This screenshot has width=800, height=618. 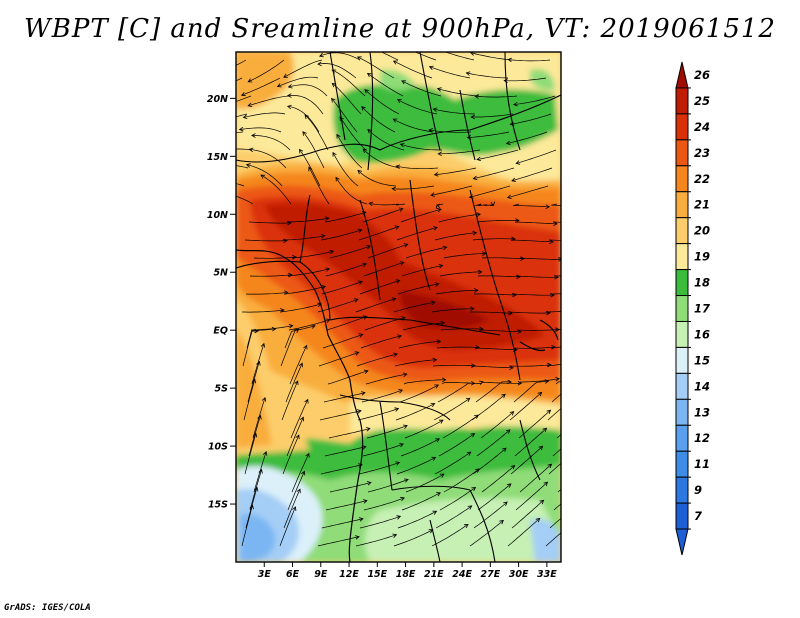 I want to click on lon-tick-label: 33E, so click(x=547, y=574).